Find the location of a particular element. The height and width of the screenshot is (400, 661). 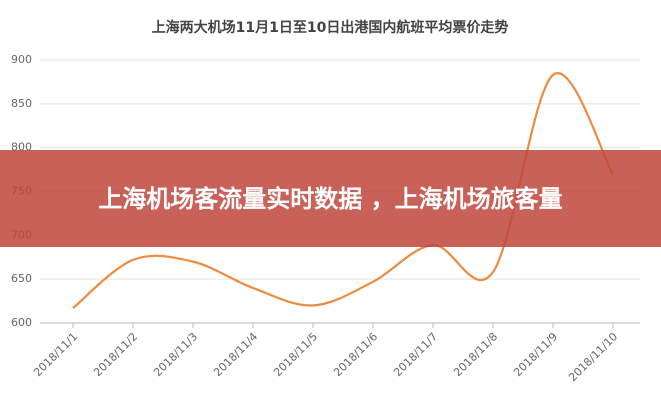

x-tick-label: 2018/11/10 is located at coordinates (593, 357).